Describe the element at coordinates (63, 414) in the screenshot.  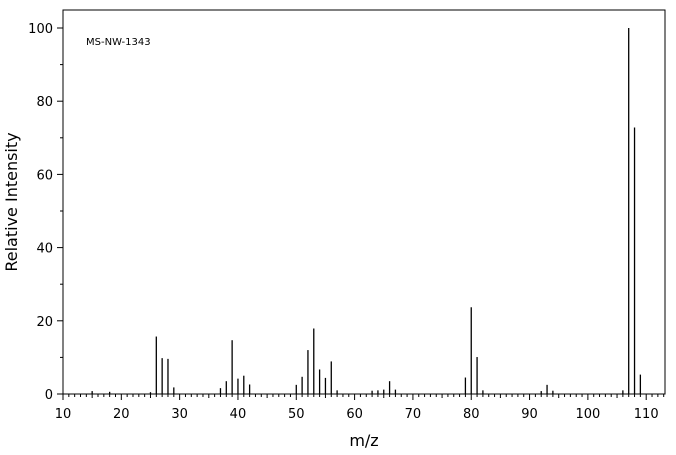
I see `x-tick-label: 10` at that location.